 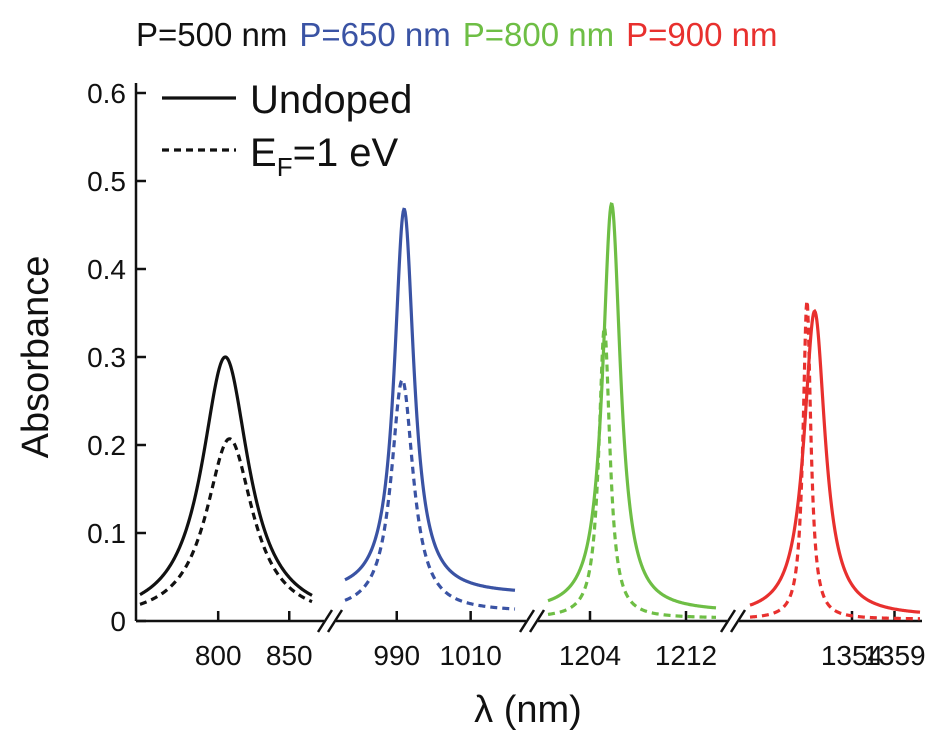 I want to click on y-tick-label: 0.5, so click(x=106, y=181).